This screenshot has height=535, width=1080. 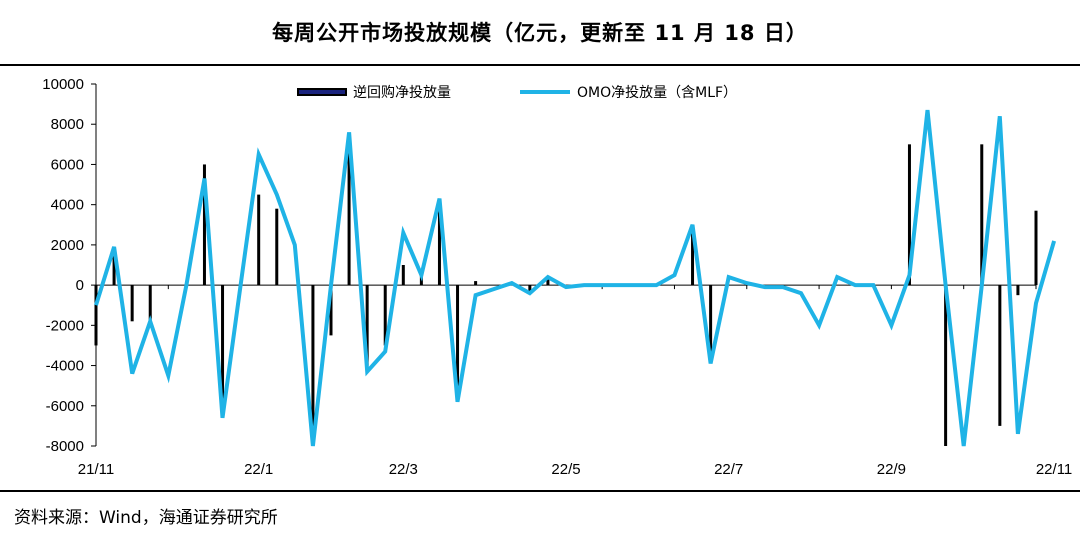 What do you see at coordinates (517, 93) in the screenshot?
I see `legend: 逆回购净投放量 OMO净投放量（含MLF）` at bounding box center [517, 93].